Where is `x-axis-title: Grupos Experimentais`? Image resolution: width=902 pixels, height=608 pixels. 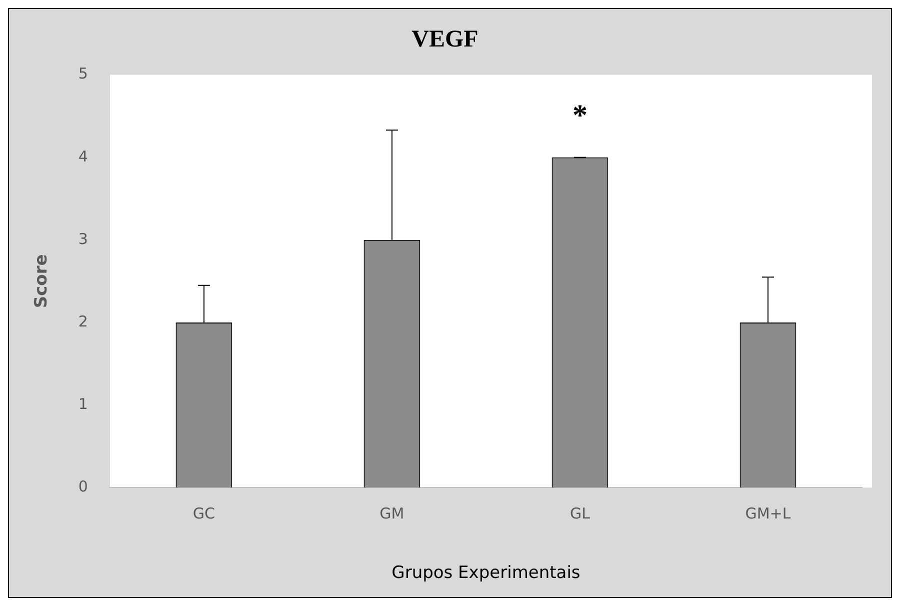
x-axis-title: Grupos Experimentais is located at coordinates (486, 573).